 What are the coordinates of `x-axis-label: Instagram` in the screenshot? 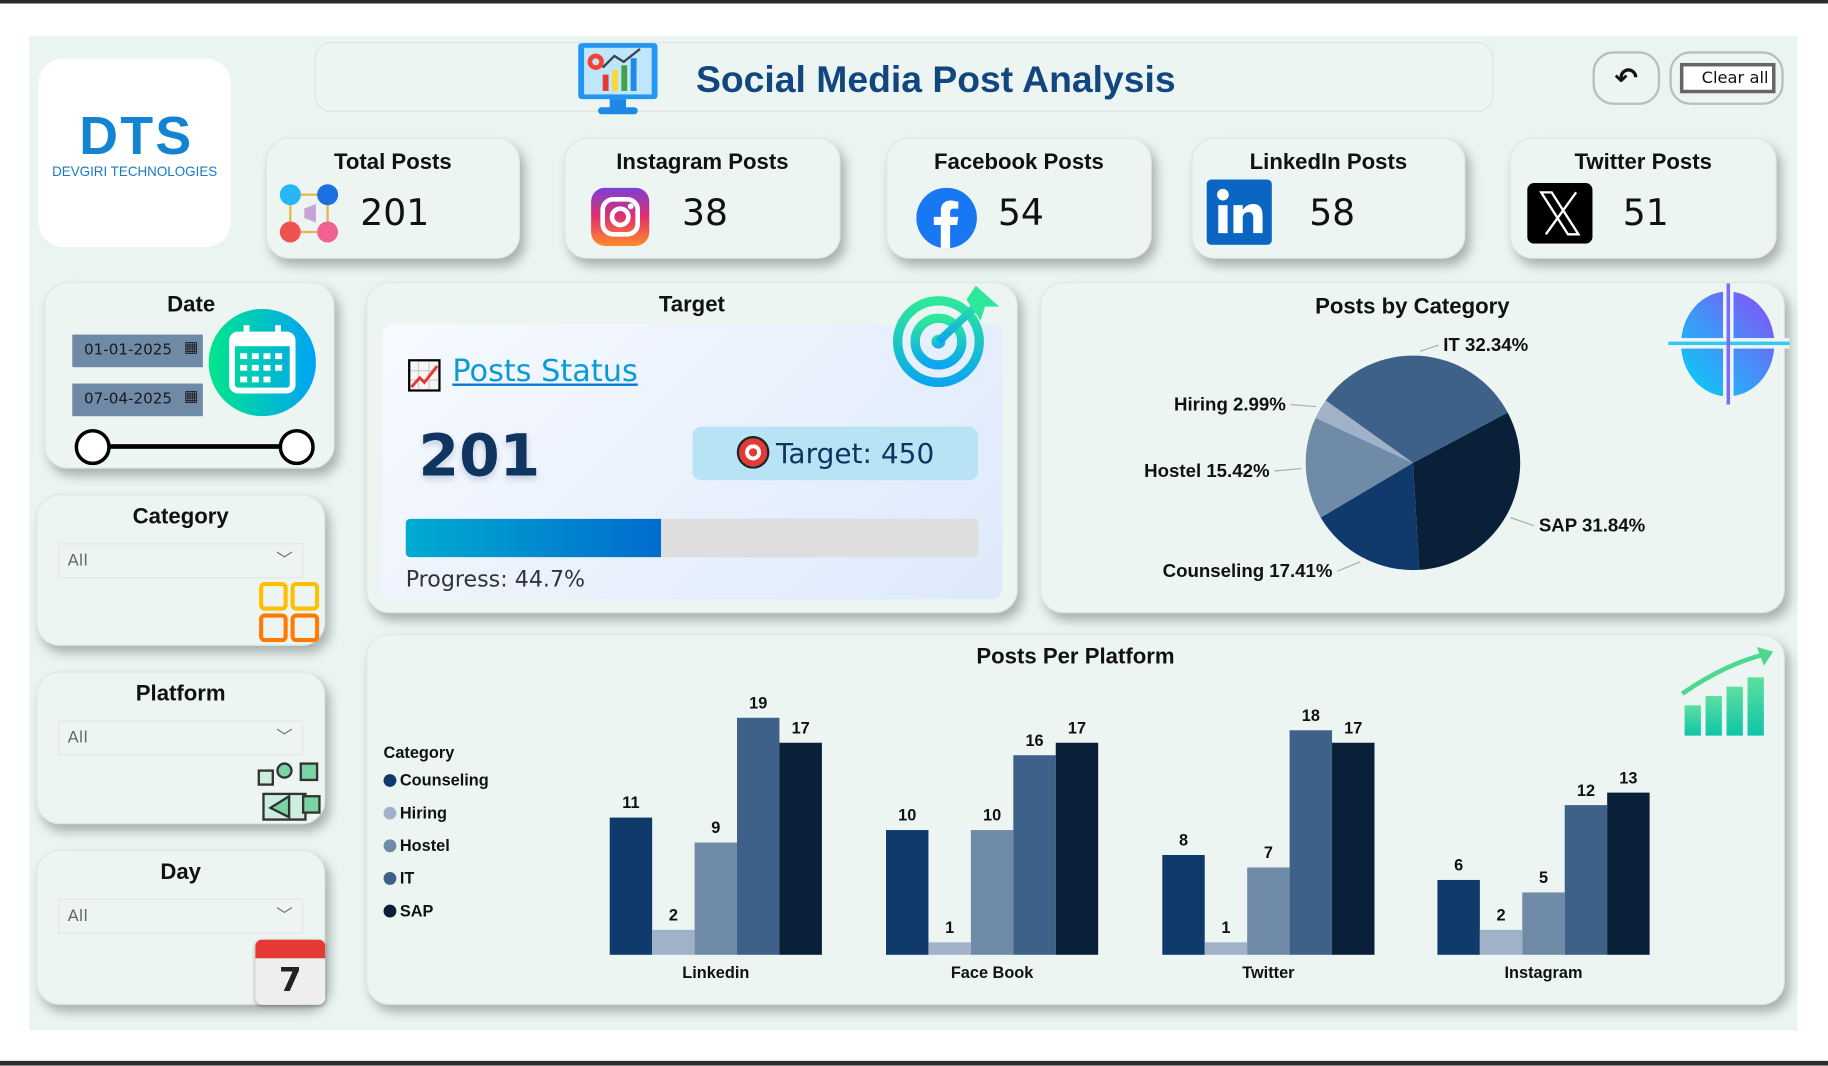 It's located at (1544, 973).